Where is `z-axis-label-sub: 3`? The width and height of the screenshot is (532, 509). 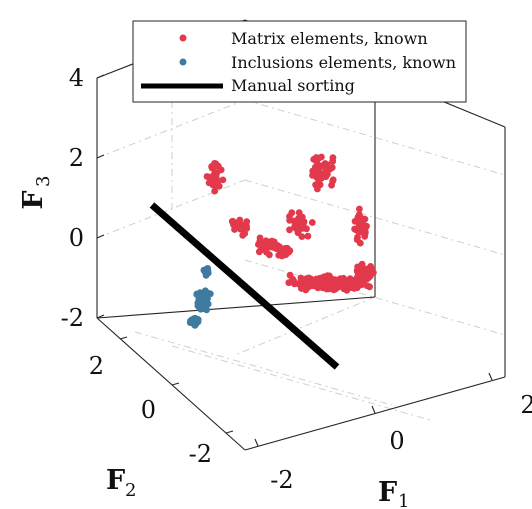 z-axis-label-sub: 3 is located at coordinates (43, 181).